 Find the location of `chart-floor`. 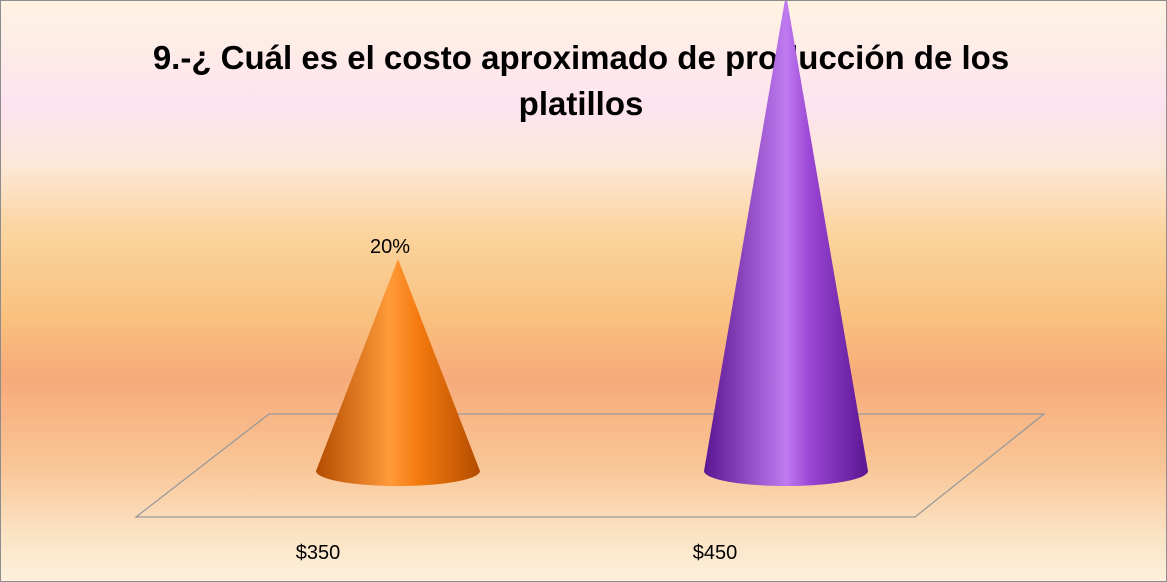

chart-floor is located at coordinates (590, 465).